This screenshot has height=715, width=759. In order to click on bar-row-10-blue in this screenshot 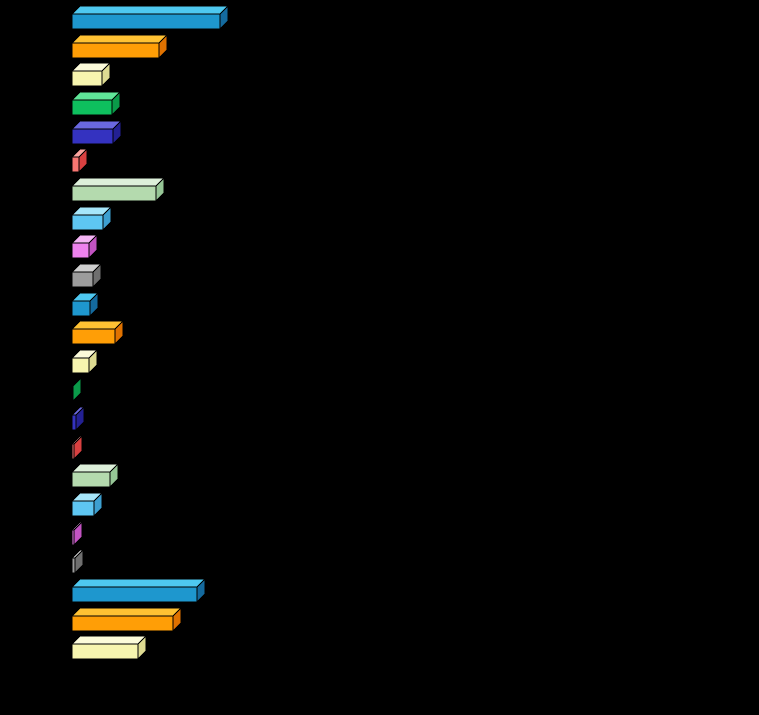, I will do `click(85, 304)`.